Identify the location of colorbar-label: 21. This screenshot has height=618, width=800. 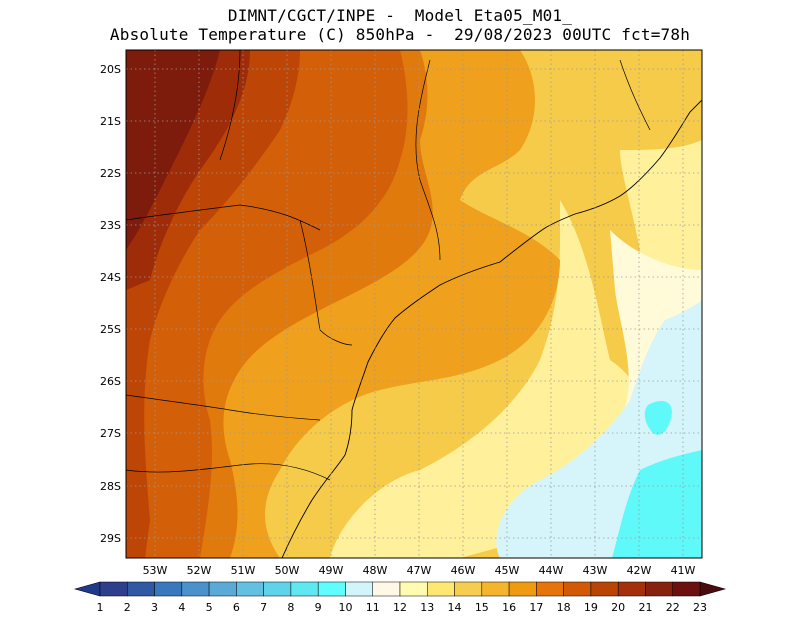
(645, 607).